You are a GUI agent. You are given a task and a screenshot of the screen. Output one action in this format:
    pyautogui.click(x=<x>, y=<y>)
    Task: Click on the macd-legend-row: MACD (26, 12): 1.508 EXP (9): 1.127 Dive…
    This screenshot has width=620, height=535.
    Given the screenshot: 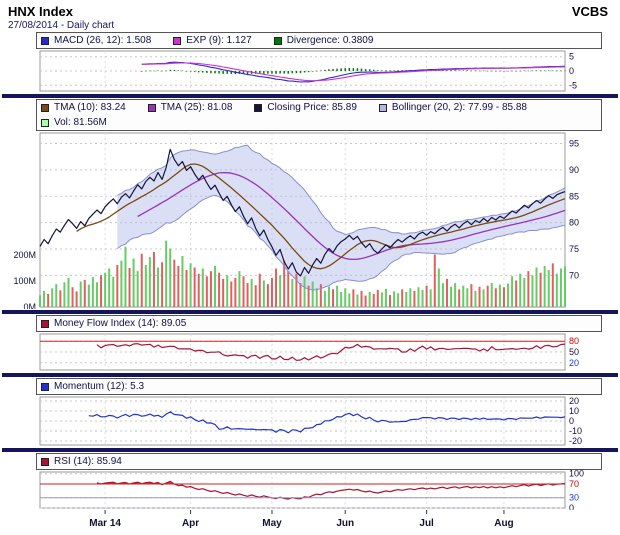 What is the action you would take?
    pyautogui.click(x=319, y=40)
    